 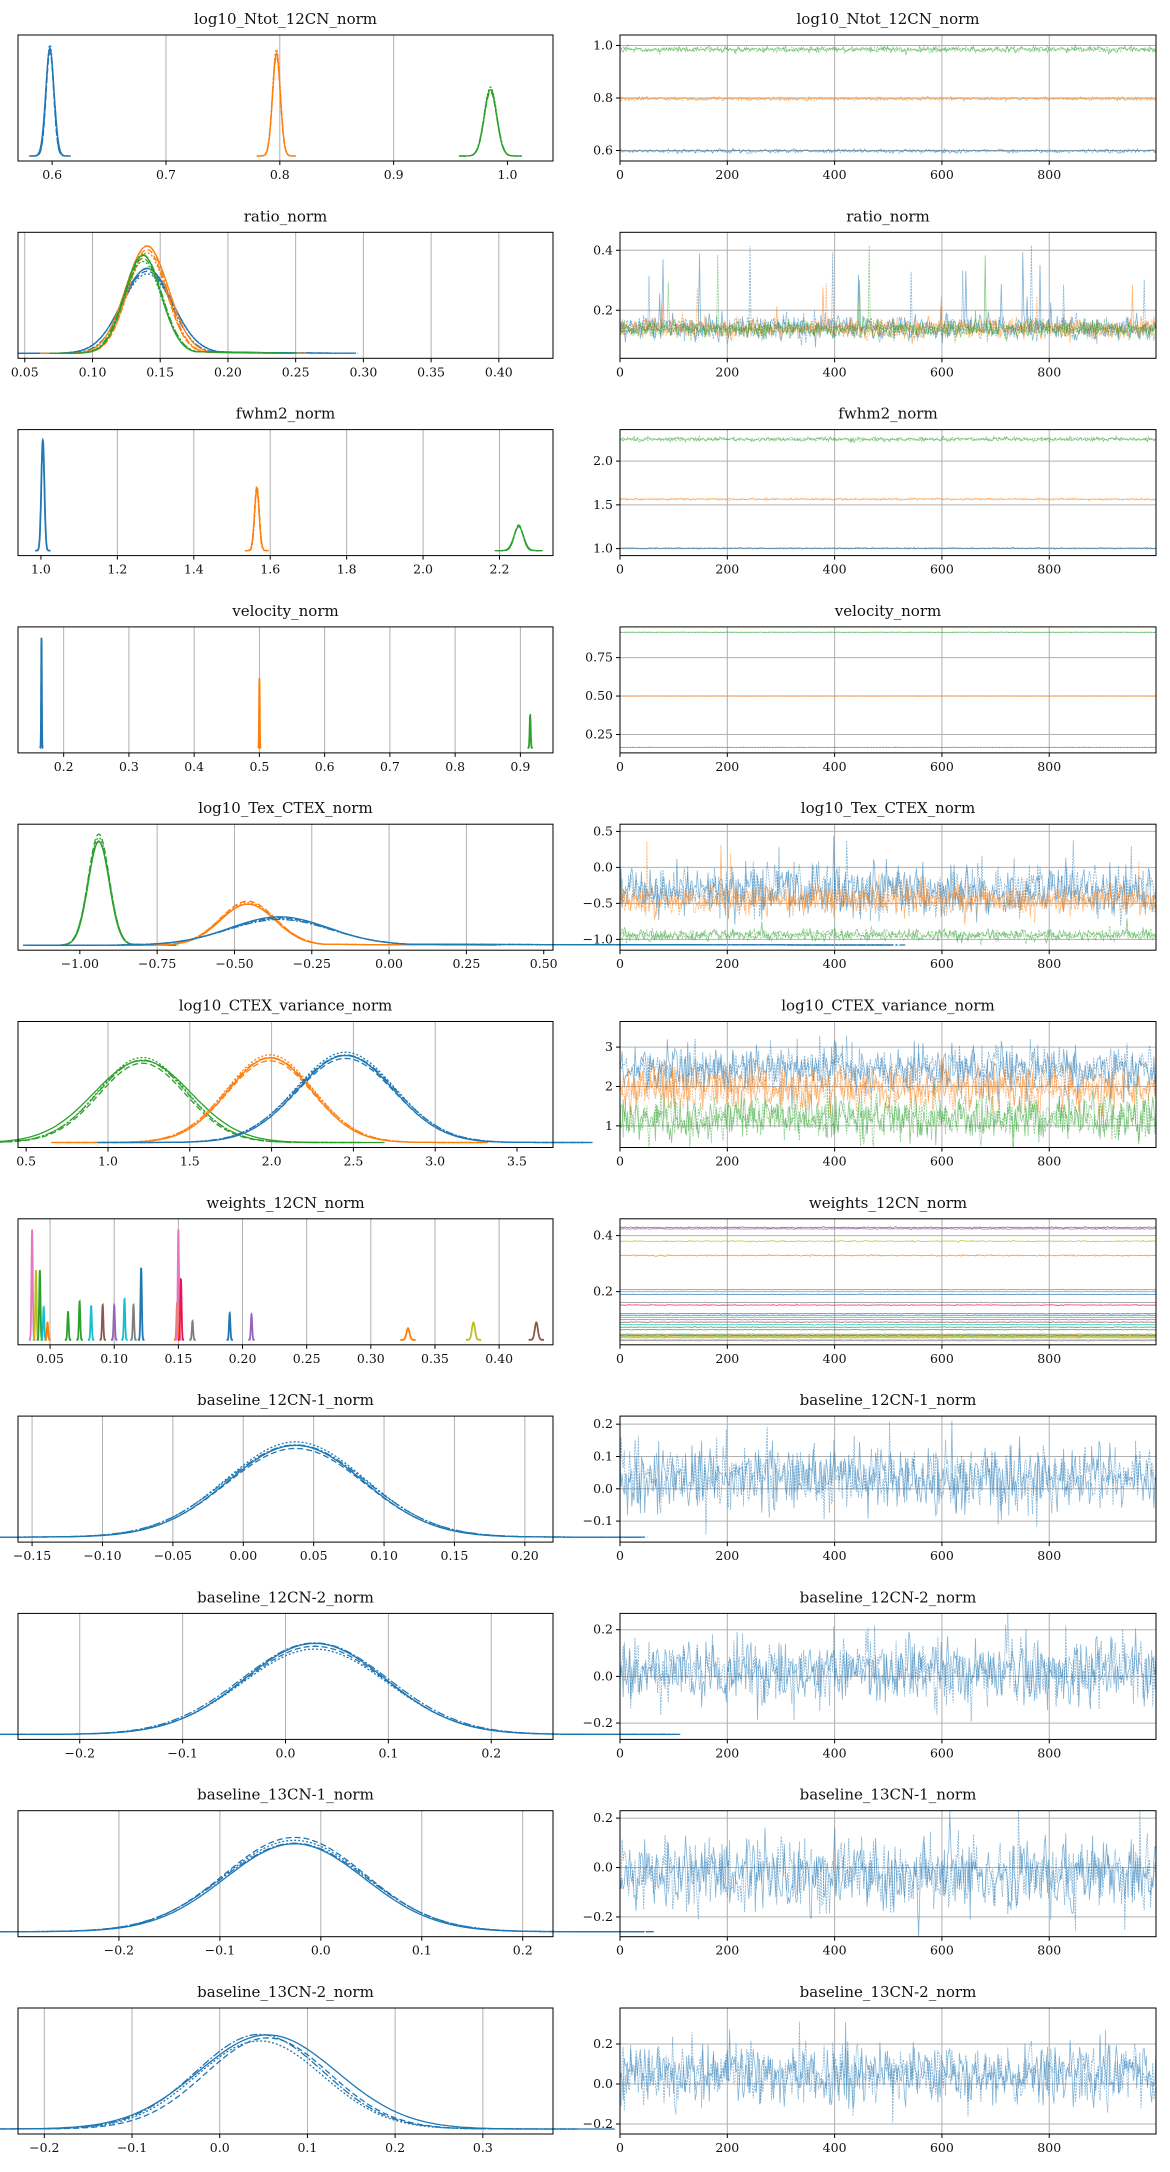 What do you see at coordinates (603, 1455) in the screenshot?
I see `trace-ytick-label: 0.1` at bounding box center [603, 1455].